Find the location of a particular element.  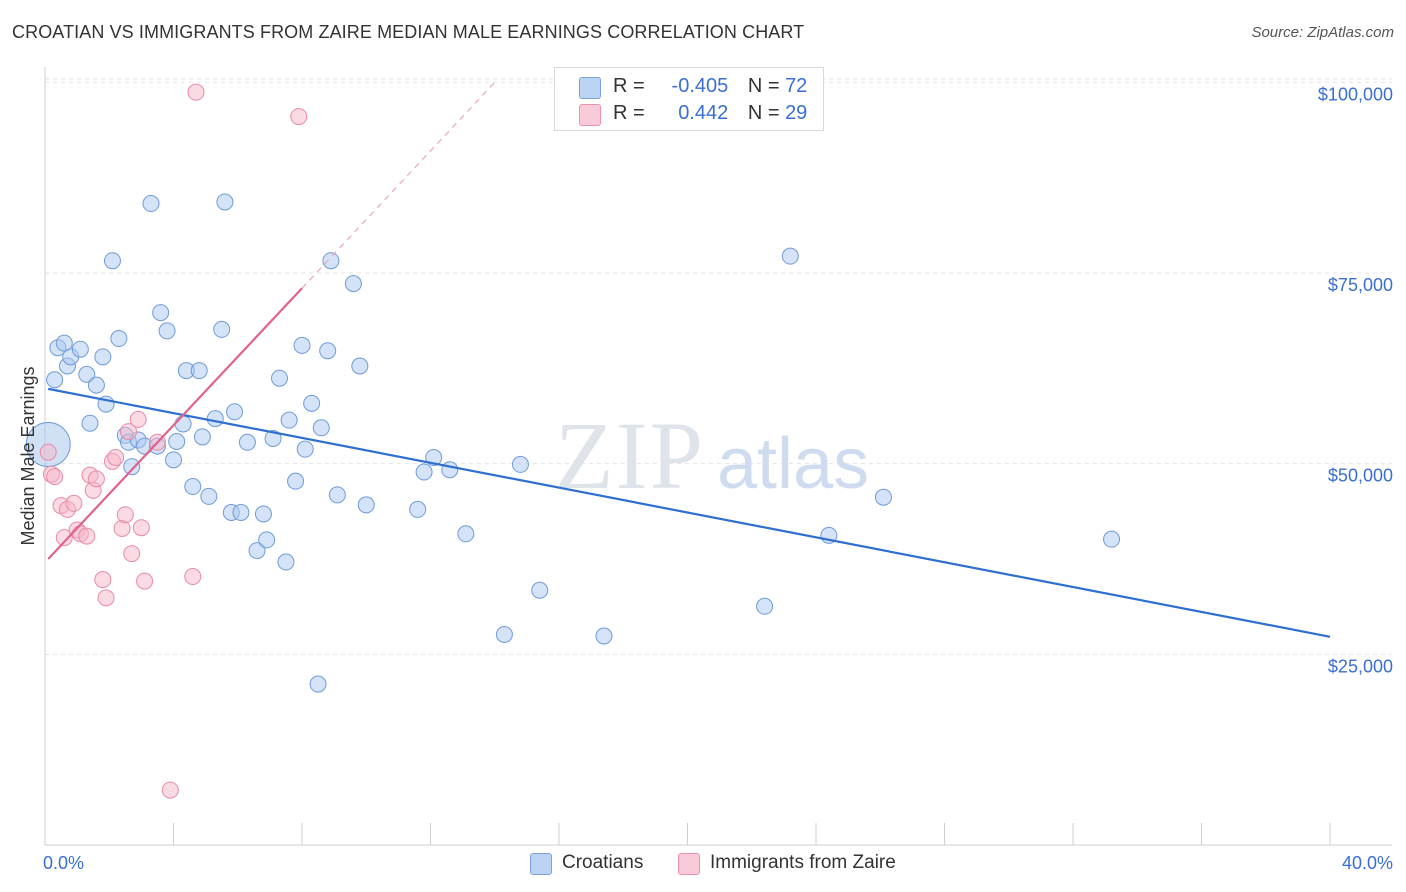

y-axis-label: Median Male Earnings is located at coordinates (28, 455).